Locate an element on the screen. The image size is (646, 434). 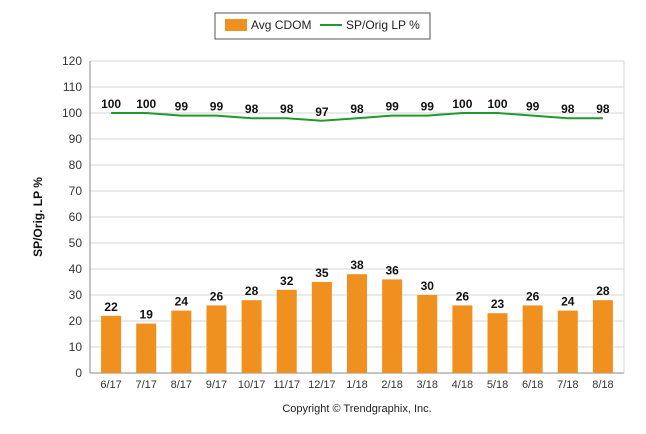
y-tick-label: 70 is located at coordinates (76, 191).